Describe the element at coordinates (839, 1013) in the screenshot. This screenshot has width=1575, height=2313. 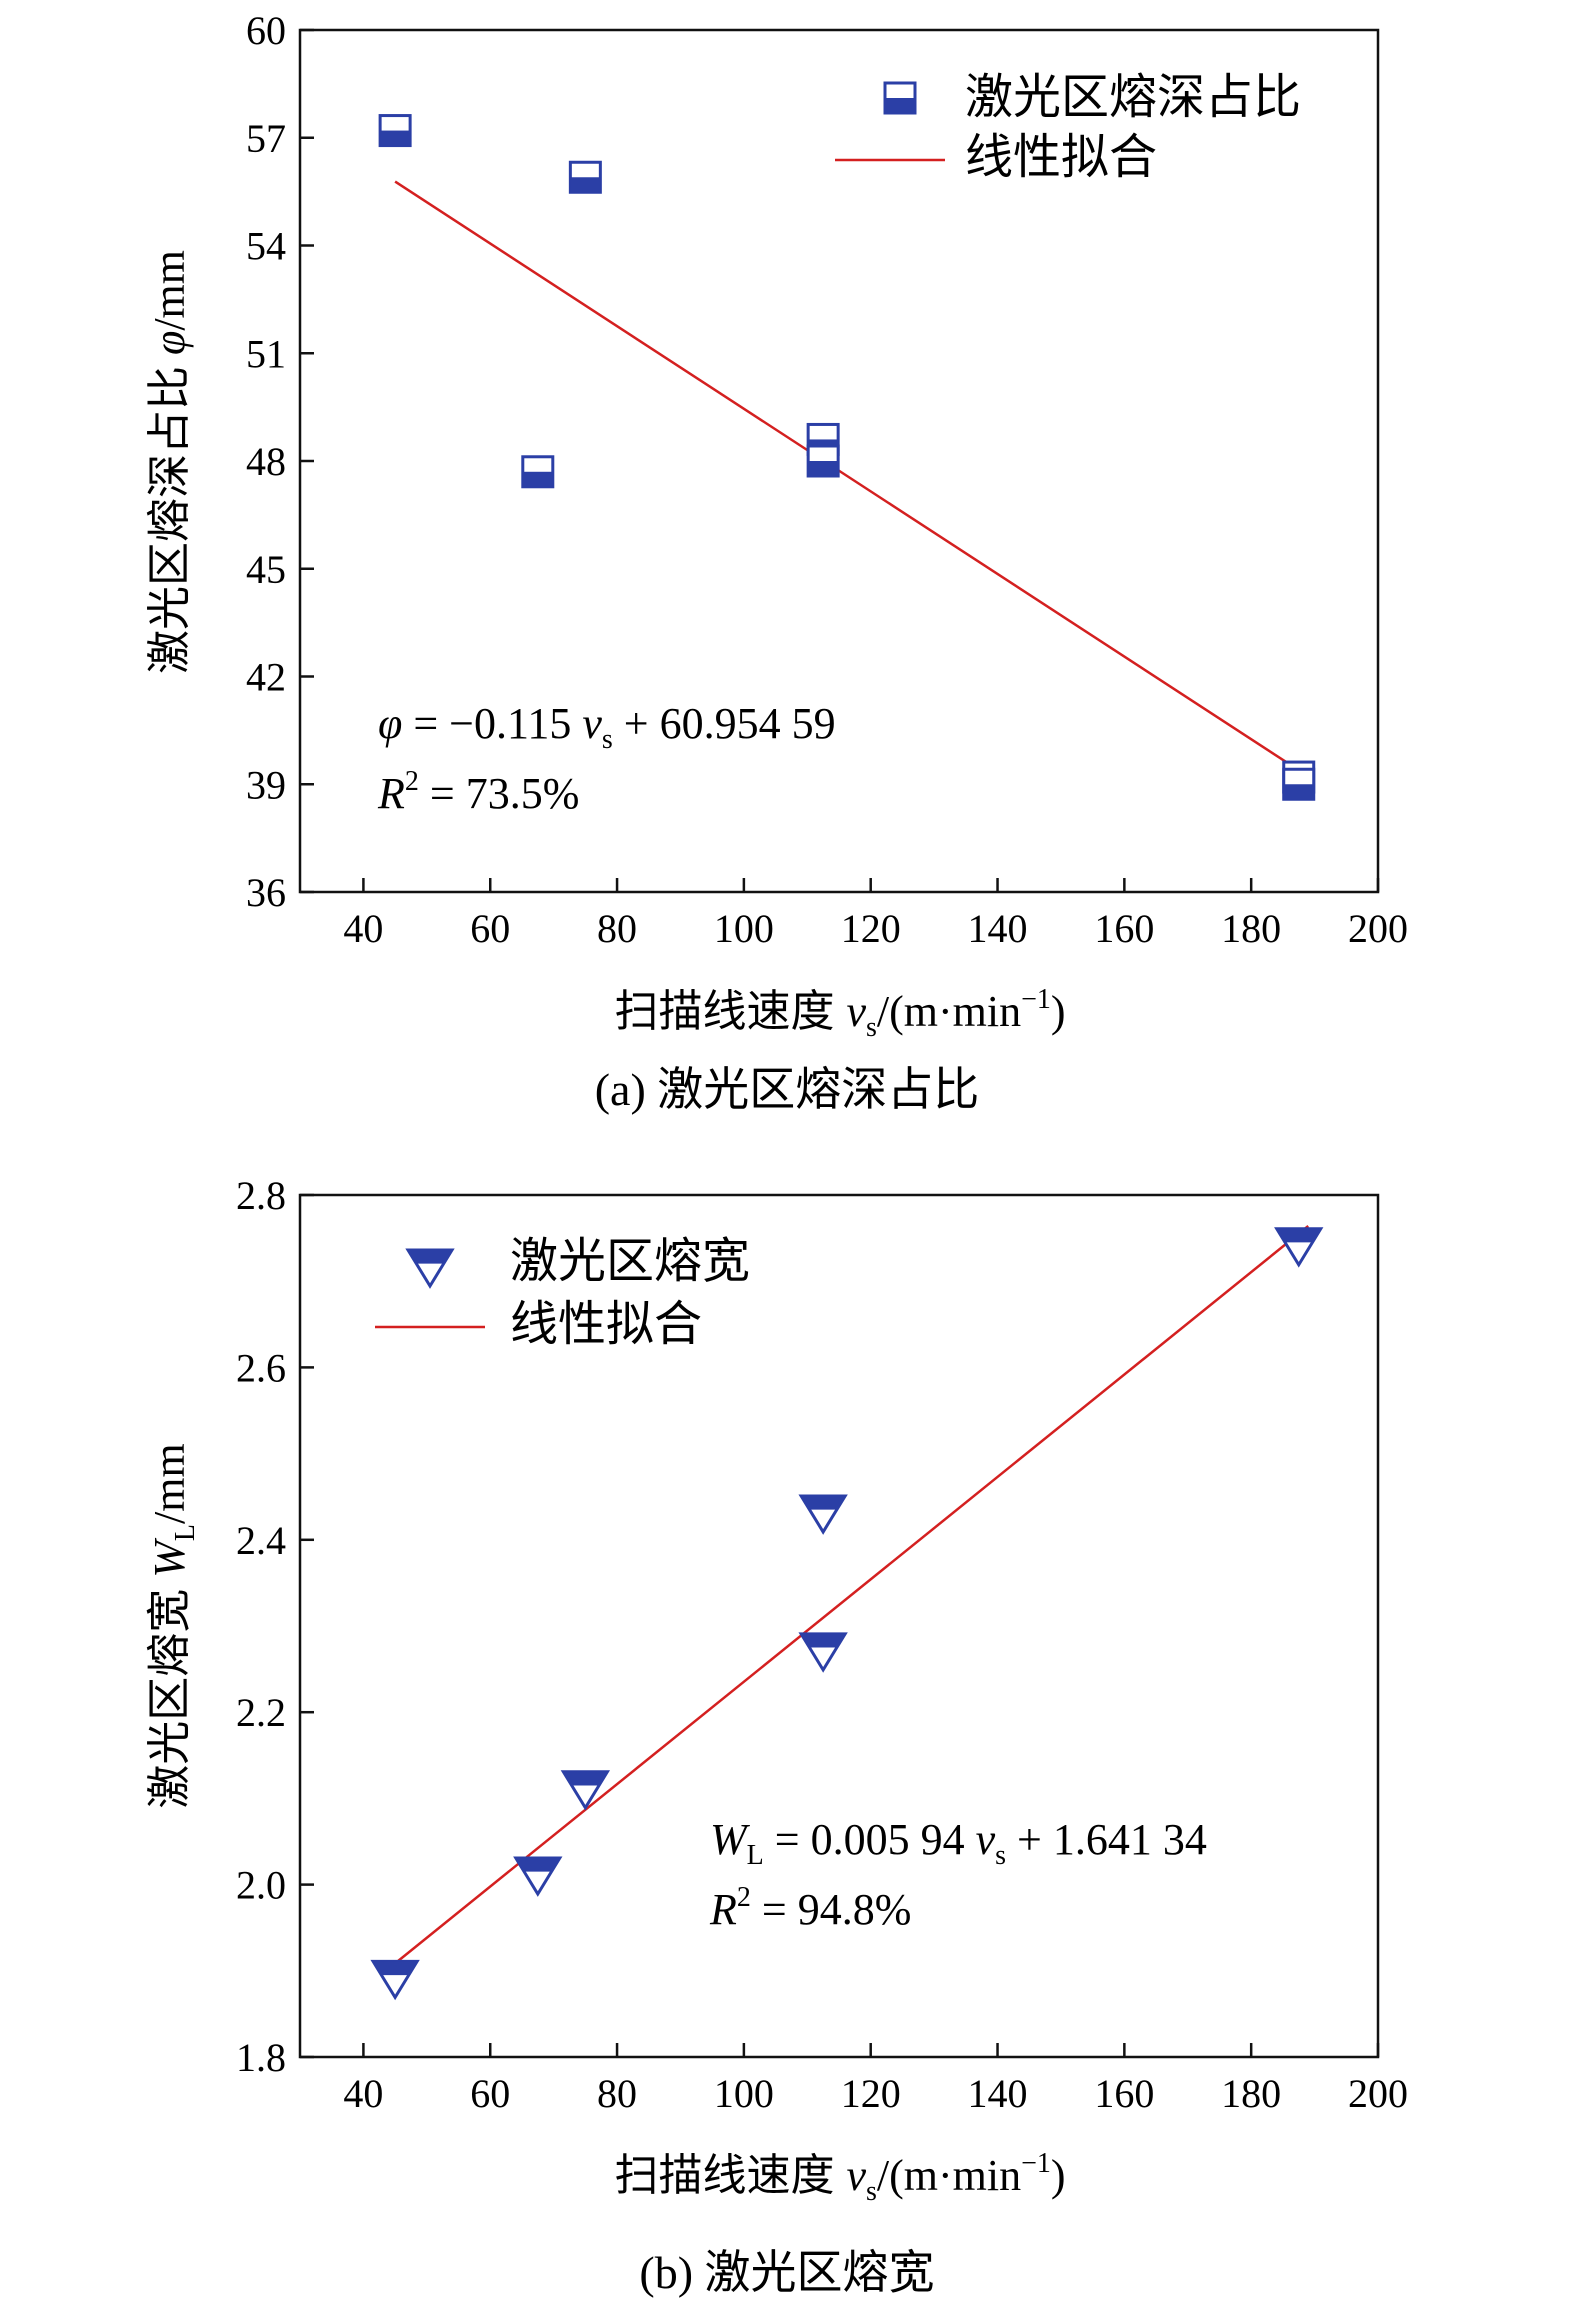
I see `x-axis-label-a: 扫描线速度 vs/(m·min−1)` at that location.